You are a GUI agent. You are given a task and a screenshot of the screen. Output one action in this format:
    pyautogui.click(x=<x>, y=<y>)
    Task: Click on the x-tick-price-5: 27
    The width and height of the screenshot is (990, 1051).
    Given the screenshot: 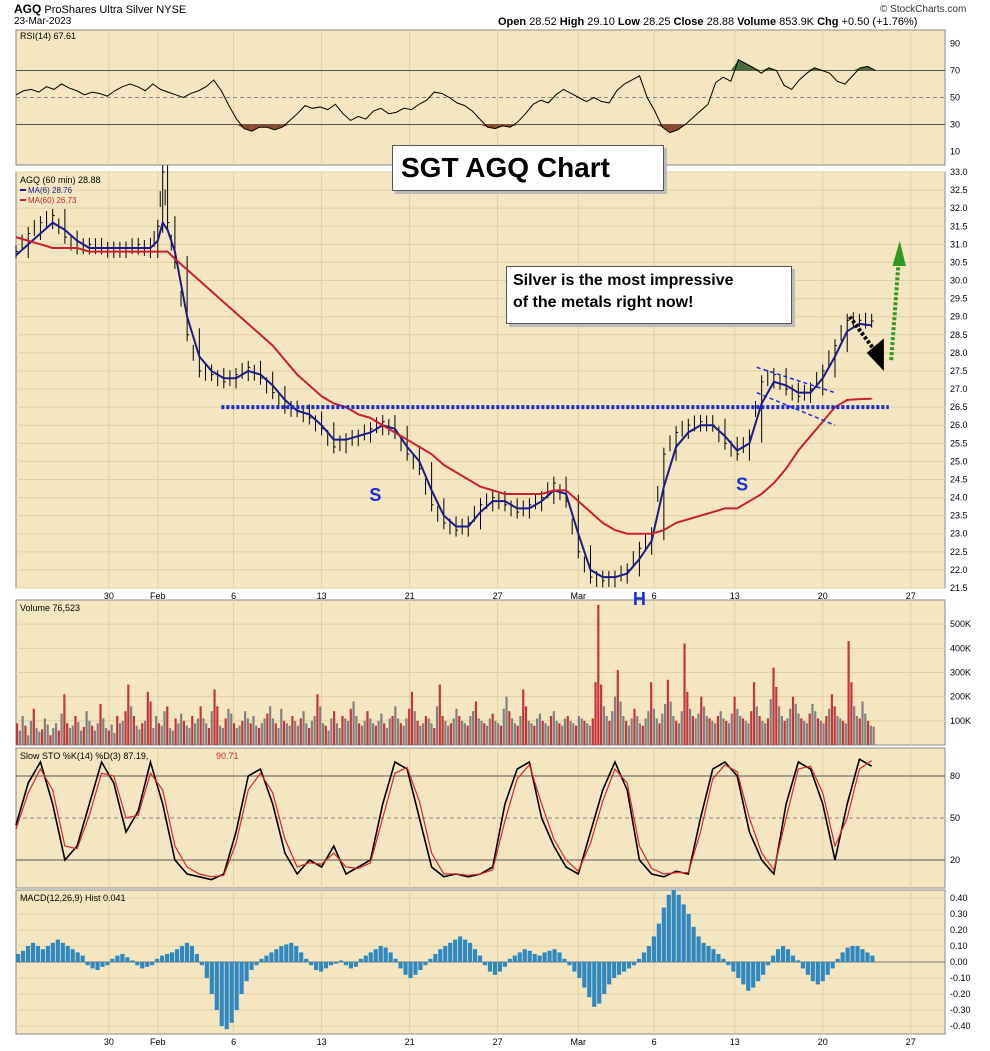 What is the action you would take?
    pyautogui.click(x=498, y=596)
    